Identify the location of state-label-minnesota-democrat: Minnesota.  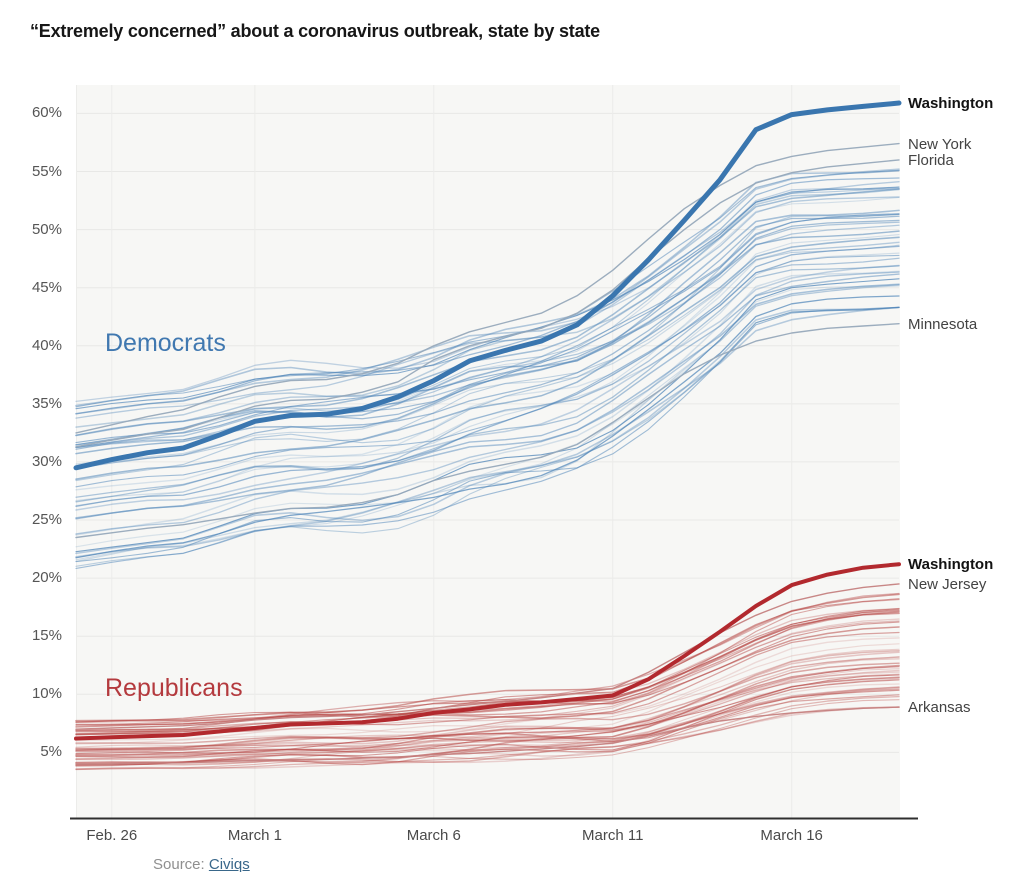
(943, 324).